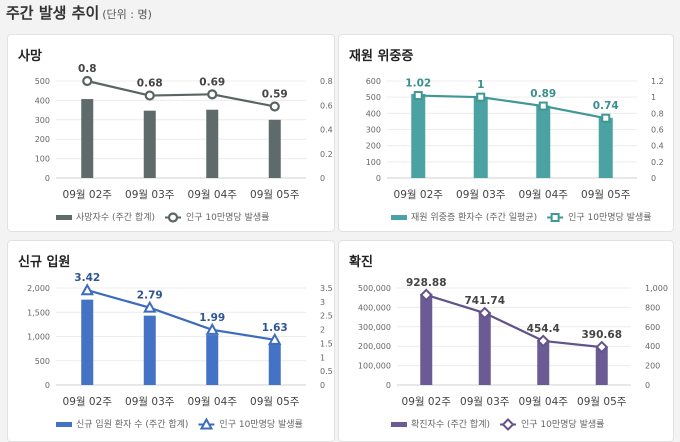 This screenshot has height=442, width=680. What do you see at coordinates (361, 262) in the screenshot?
I see `chart-title: 확진` at bounding box center [361, 262].